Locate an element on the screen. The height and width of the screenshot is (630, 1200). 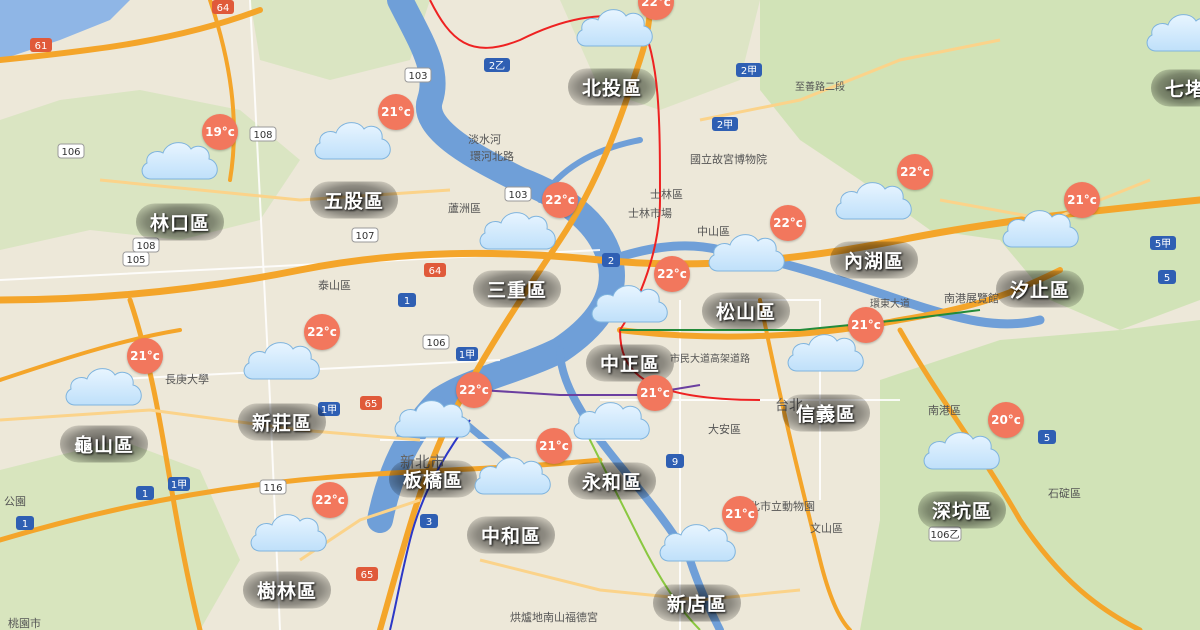
svg-text: 107 is located at coordinates (364, 236).